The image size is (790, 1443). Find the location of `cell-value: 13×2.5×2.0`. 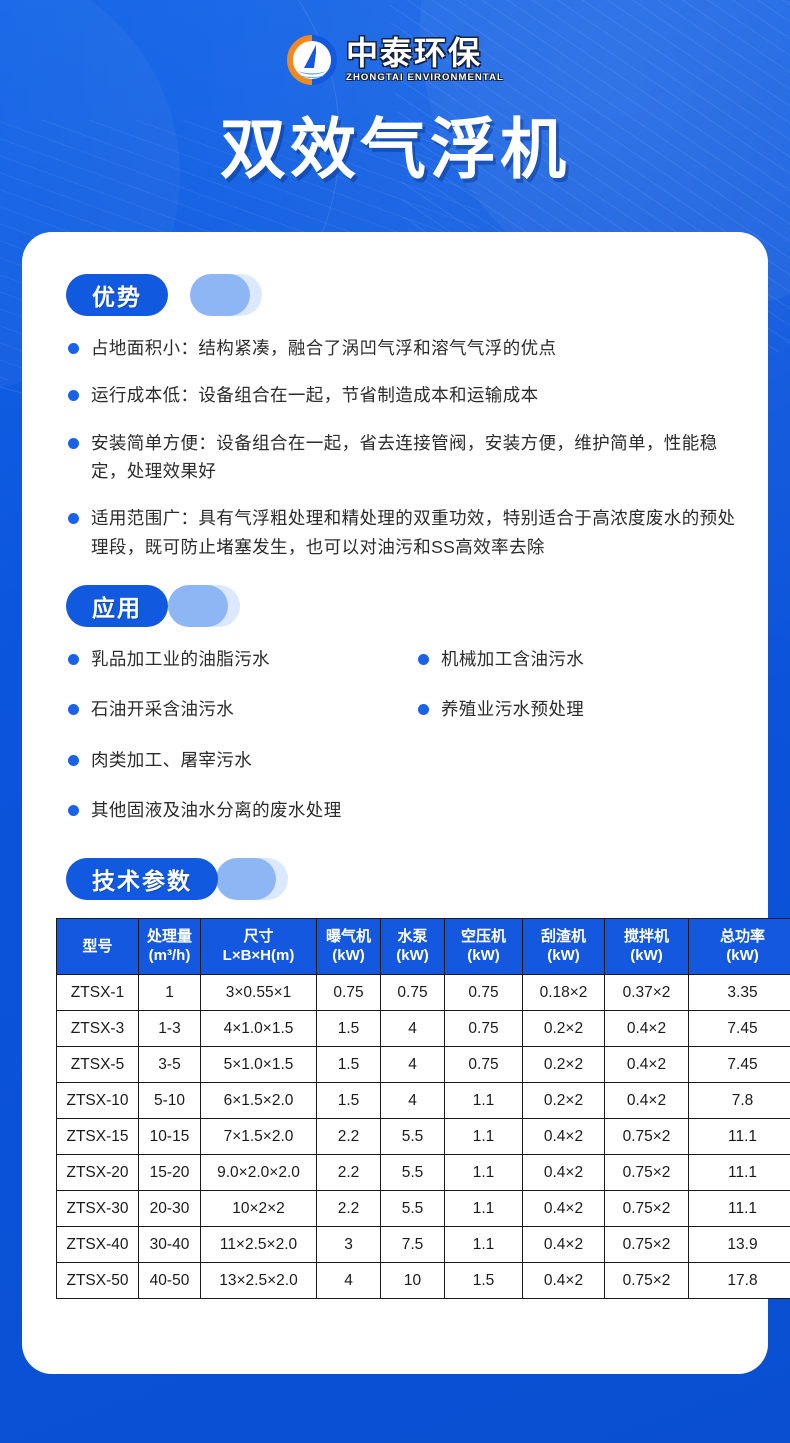

cell-value: 13×2.5×2.0 is located at coordinates (258, 1281).